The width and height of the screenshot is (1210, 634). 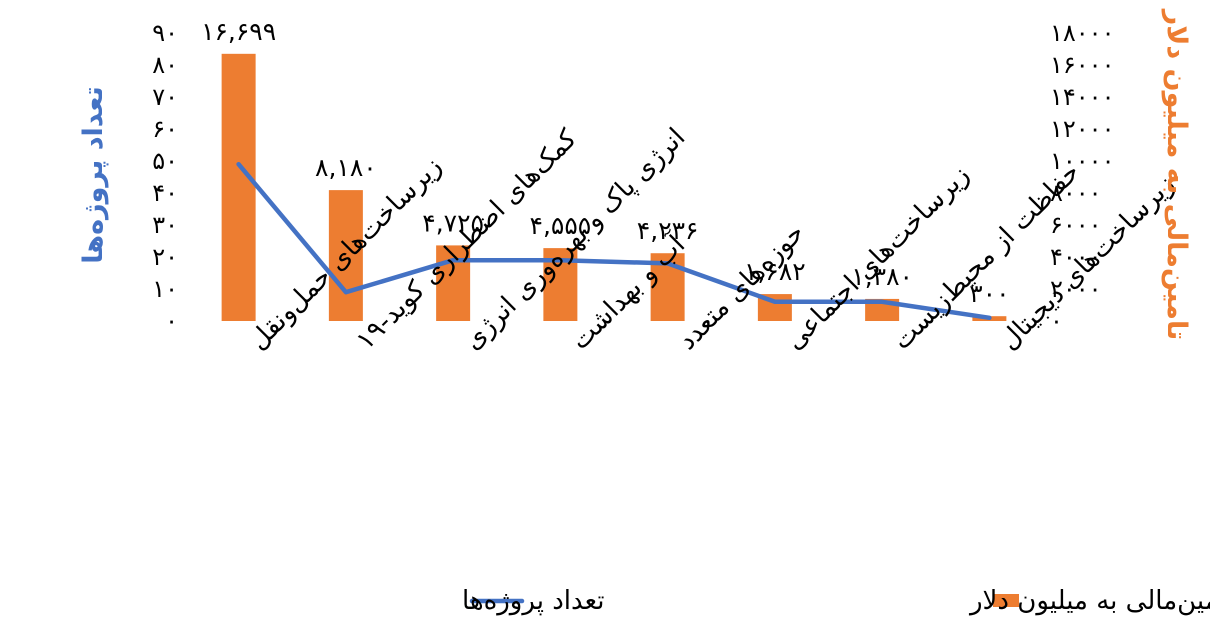 I want to click on right-axis-tick-label: ۰, so click(x=1056, y=321).